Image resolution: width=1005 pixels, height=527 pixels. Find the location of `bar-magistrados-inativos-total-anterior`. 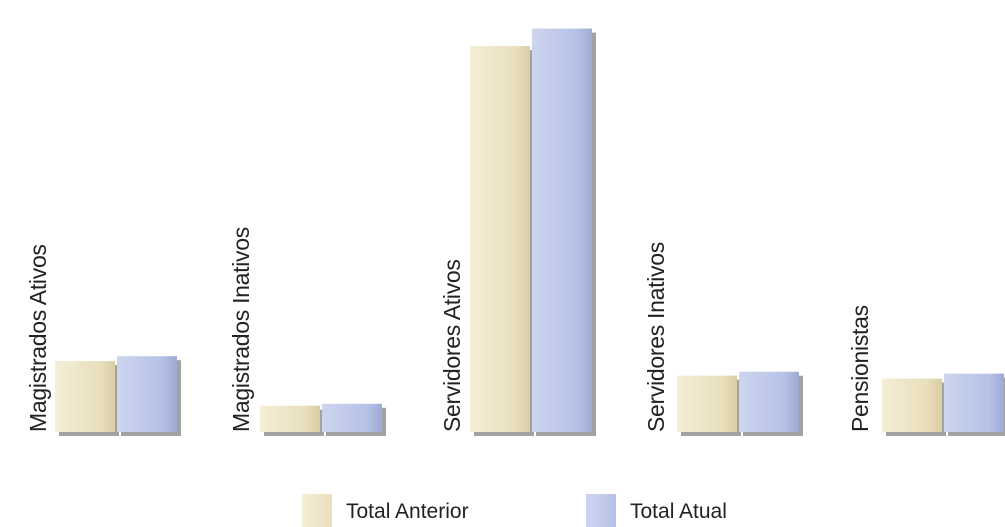

bar-magistrados-inativos-total-anterior is located at coordinates (290, 418).